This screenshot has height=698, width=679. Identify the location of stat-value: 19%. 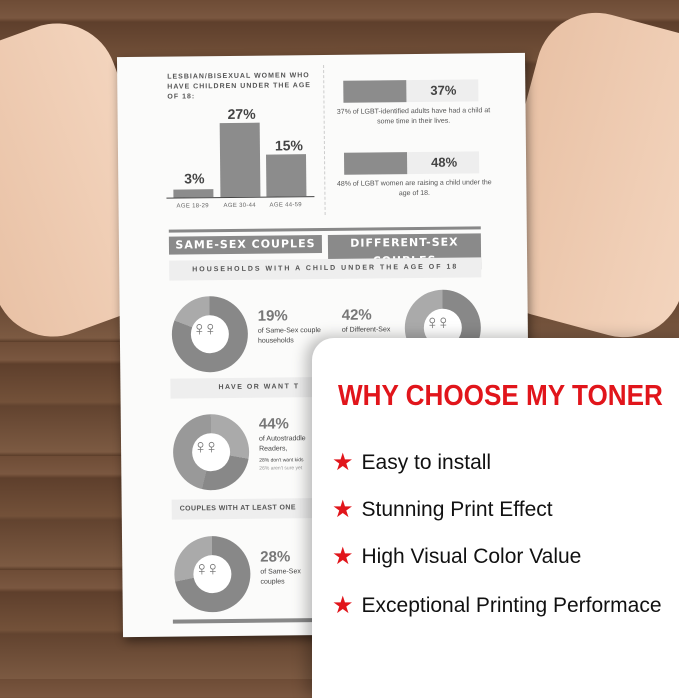
(272, 316).